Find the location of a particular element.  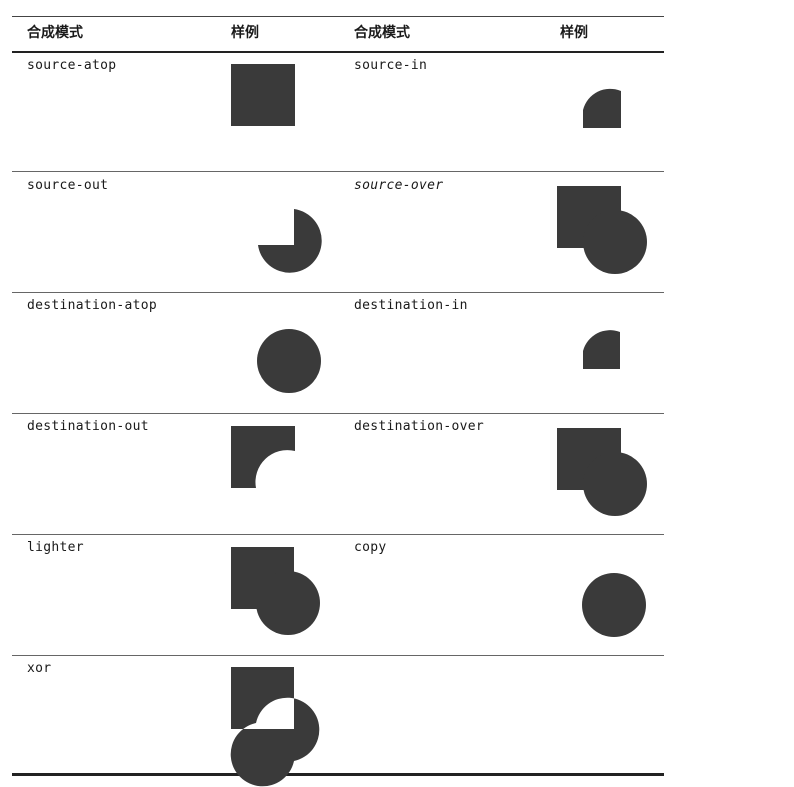

header-rule is located at coordinates (338, 52).